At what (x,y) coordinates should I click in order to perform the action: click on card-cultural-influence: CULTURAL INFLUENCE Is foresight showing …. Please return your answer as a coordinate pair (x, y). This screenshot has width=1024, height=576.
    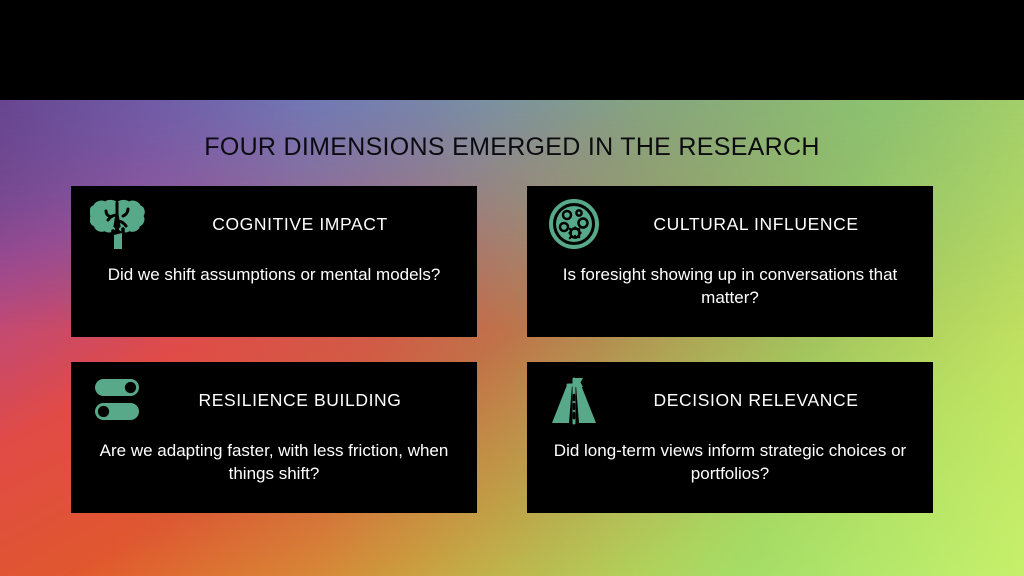
    Looking at the image, I should click on (730, 261).